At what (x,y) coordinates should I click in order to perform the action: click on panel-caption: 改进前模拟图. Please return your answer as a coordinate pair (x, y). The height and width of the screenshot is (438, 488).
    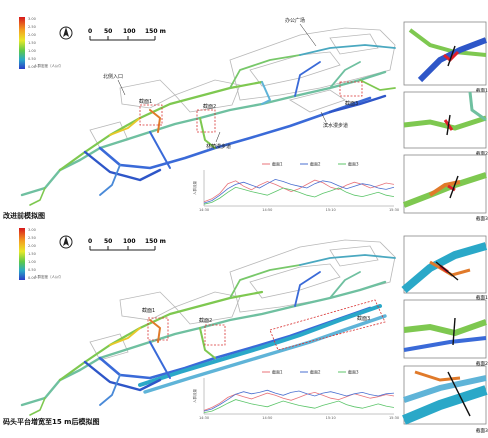
    Looking at the image, I should click on (24, 215).